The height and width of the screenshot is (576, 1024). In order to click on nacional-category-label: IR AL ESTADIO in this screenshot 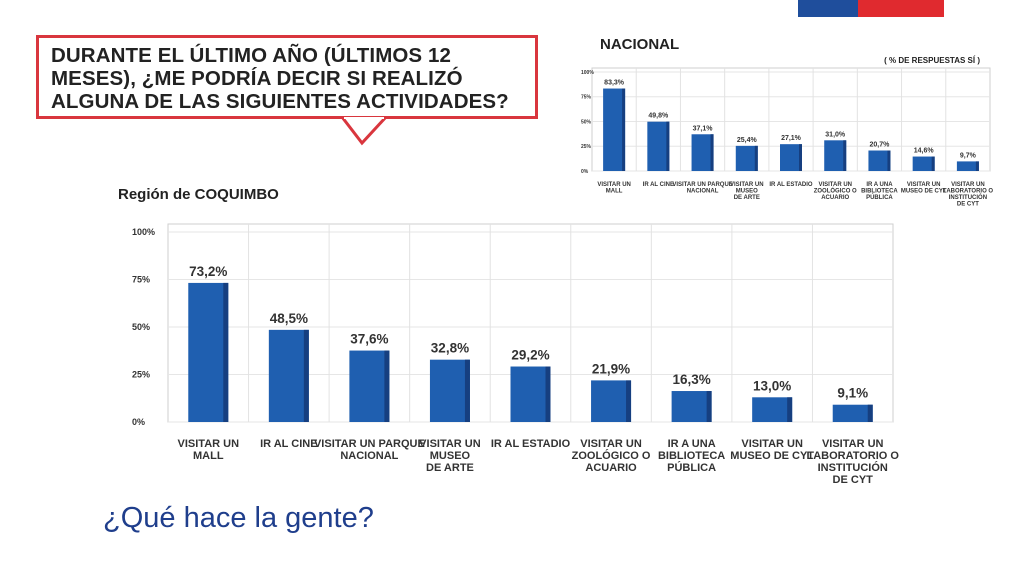, I will do `click(791, 185)`.